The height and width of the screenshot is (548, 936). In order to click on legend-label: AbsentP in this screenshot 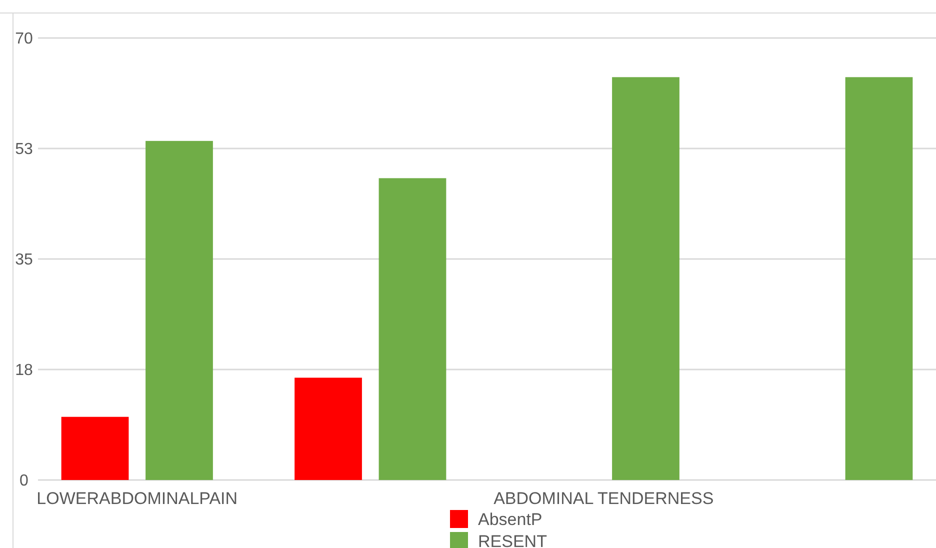, I will do `click(510, 519)`.